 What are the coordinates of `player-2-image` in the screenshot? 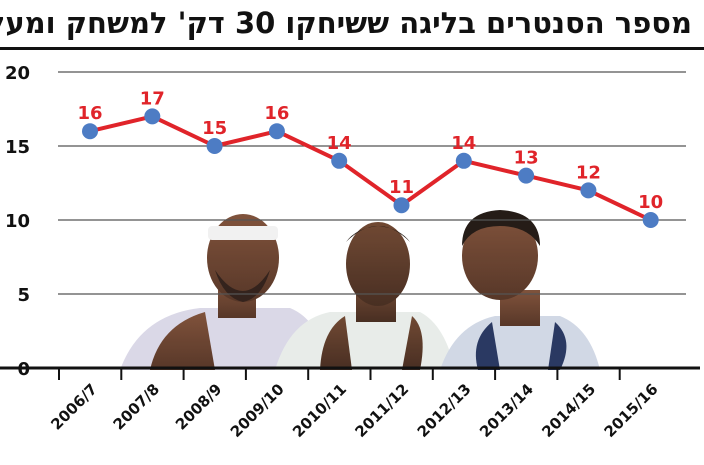 It's located at (365, 296).